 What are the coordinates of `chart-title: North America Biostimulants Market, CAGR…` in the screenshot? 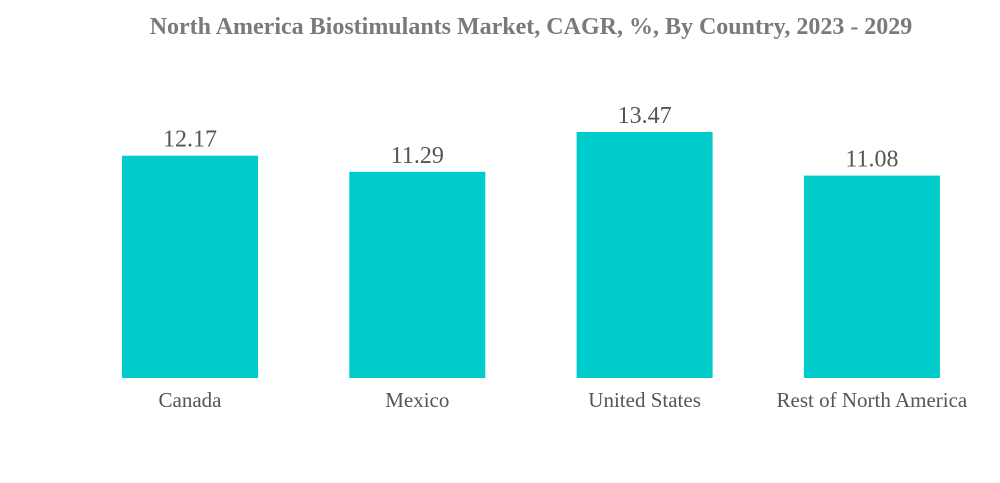 It's located at (531, 27).